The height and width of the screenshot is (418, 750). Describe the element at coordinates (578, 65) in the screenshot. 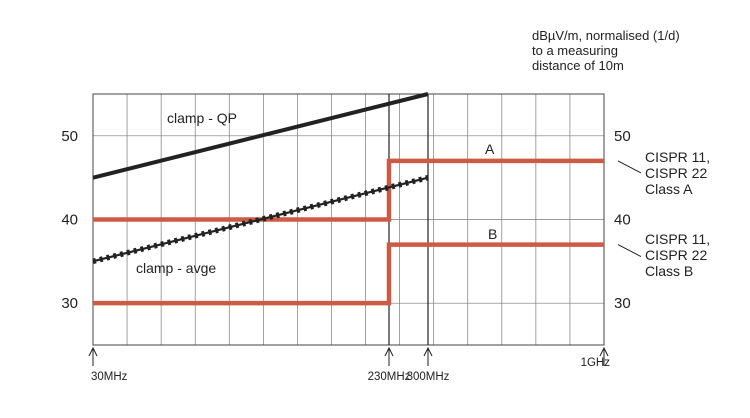

I see `units-note-line: distance of 10m` at that location.